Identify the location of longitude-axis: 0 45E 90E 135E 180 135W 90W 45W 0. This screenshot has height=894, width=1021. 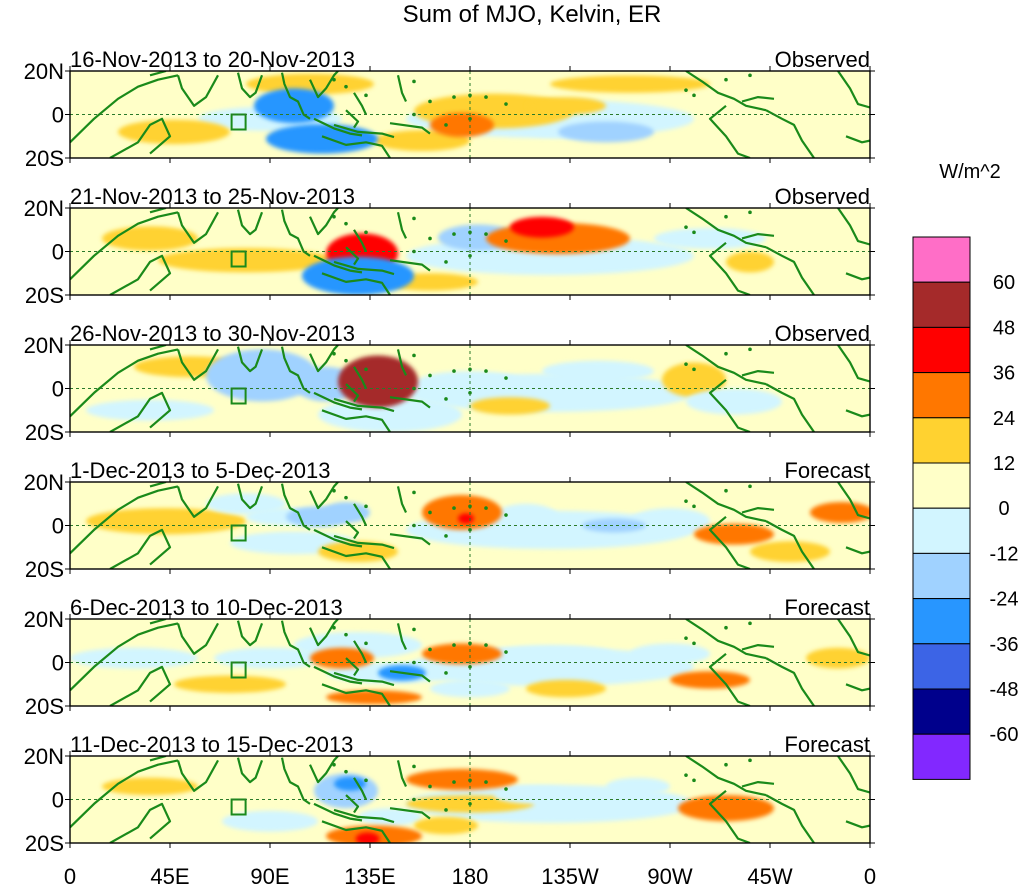
(470, 876).